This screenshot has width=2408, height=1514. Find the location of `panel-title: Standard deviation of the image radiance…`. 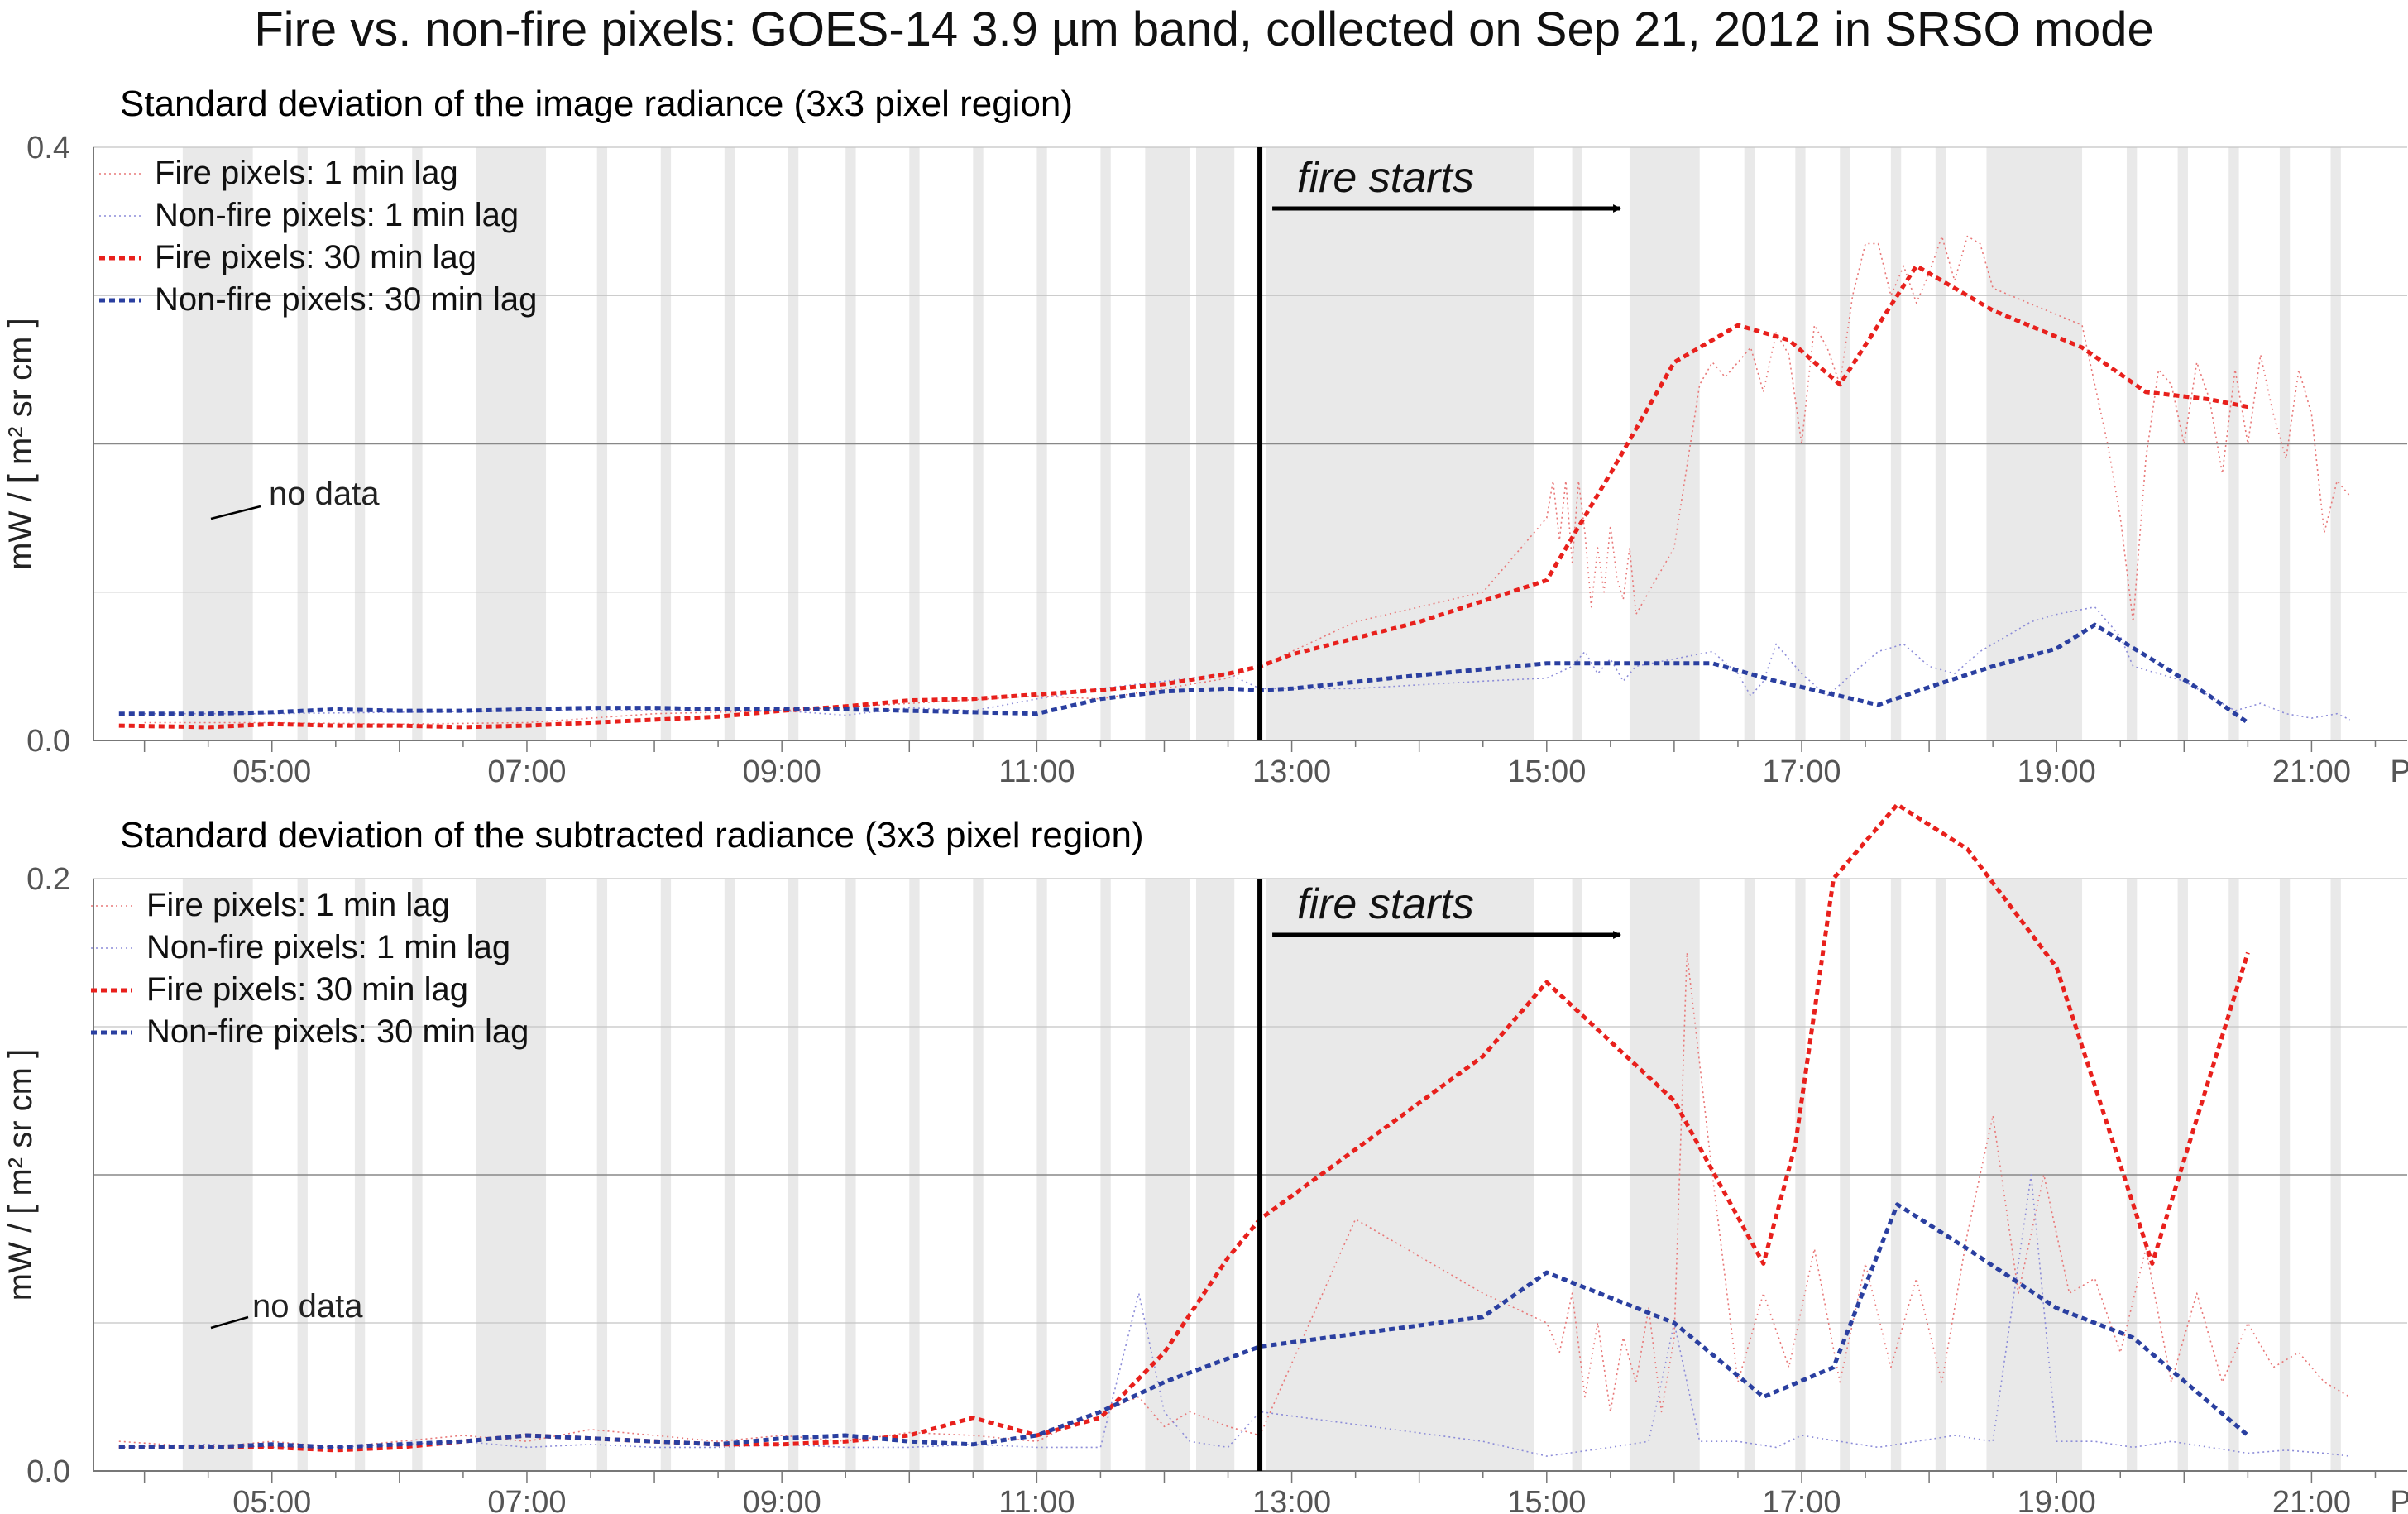

panel-title: Standard deviation of the image radiance… is located at coordinates (596, 104).